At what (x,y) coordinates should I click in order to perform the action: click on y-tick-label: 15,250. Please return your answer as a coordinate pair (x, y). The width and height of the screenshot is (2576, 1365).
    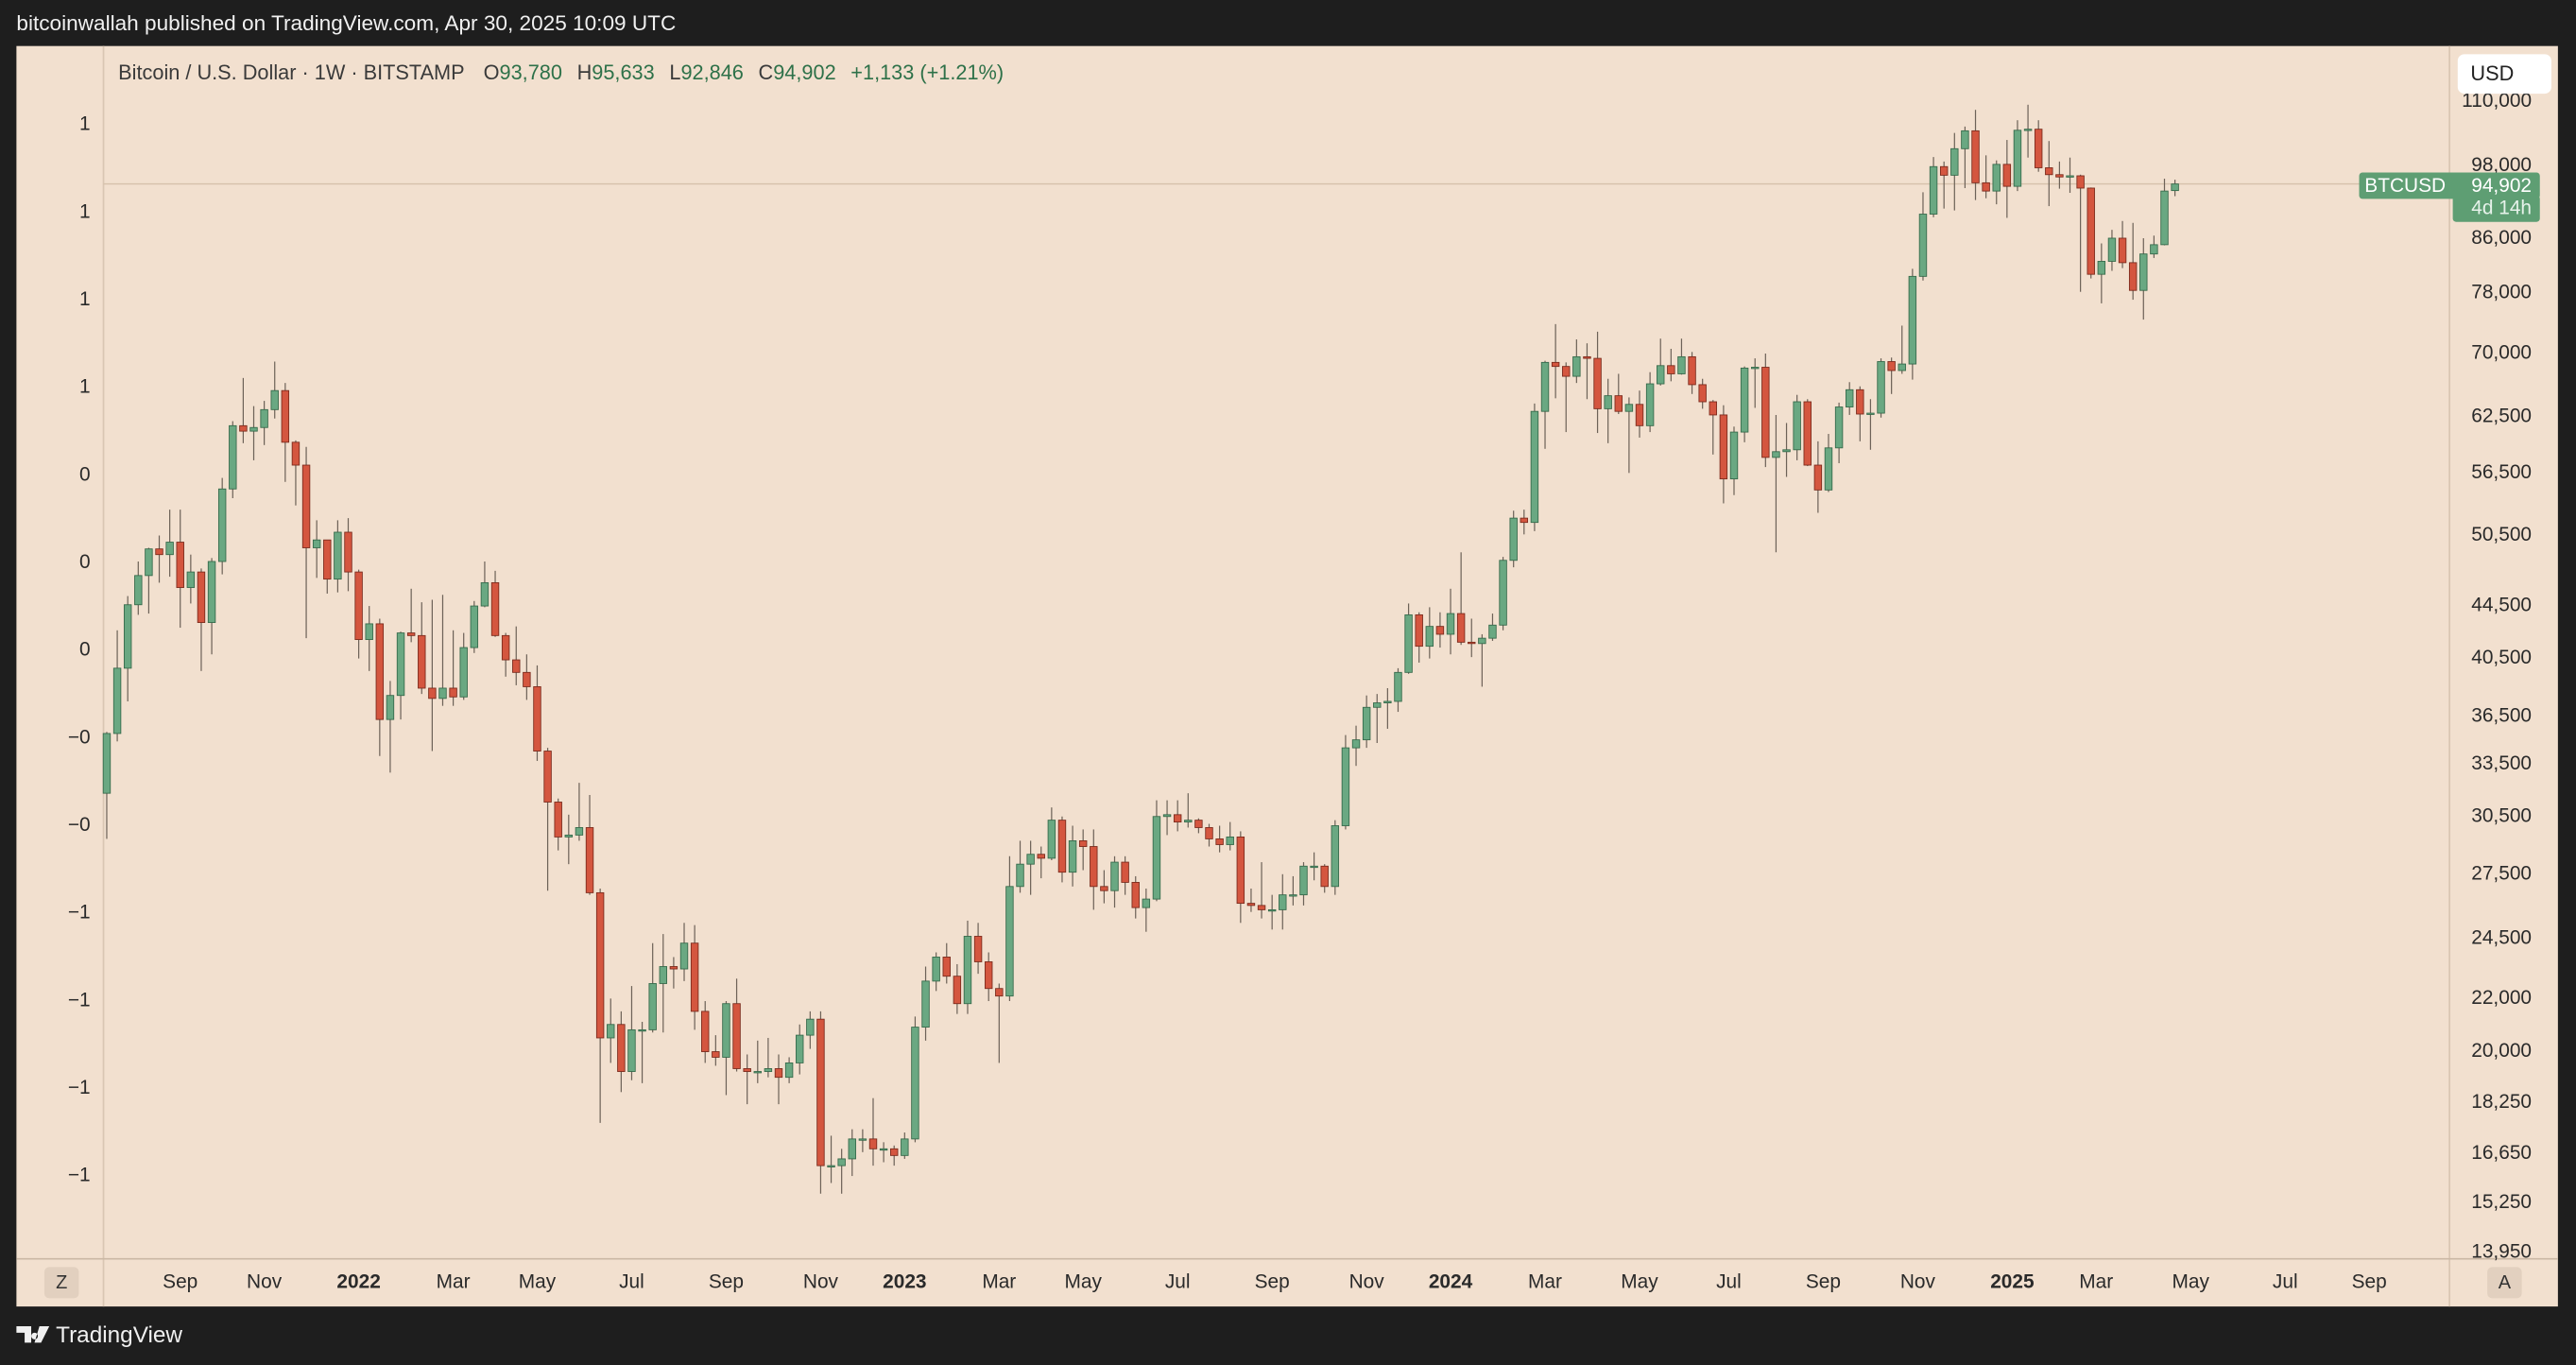
    Looking at the image, I should click on (2501, 1202).